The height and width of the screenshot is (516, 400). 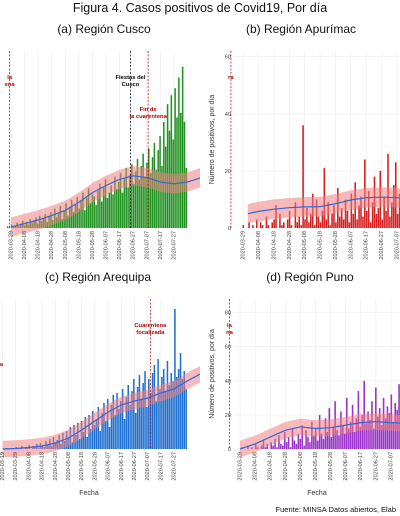 I want to click on confidence-band, so click(x=320, y=435).